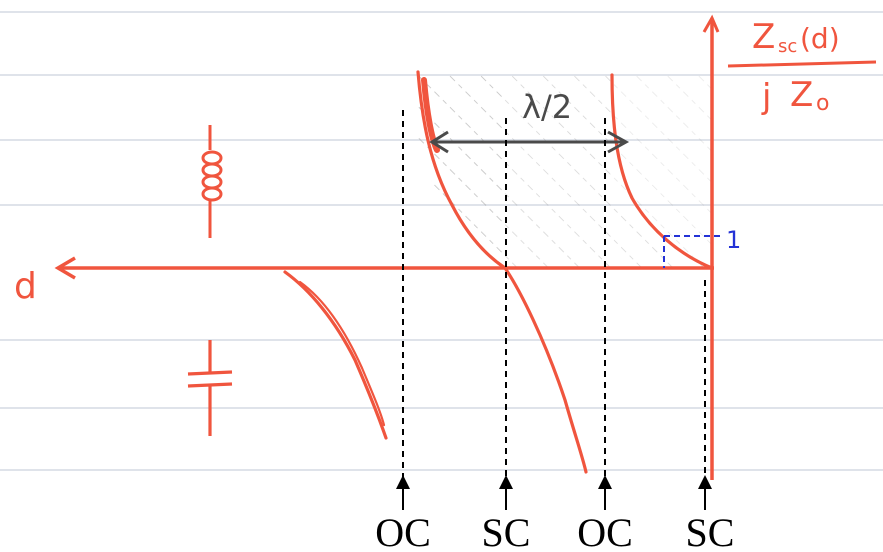 The image size is (883, 552). Describe the element at coordinates (763, 37) in the screenshot. I see `title-numerator-z: Z` at that location.